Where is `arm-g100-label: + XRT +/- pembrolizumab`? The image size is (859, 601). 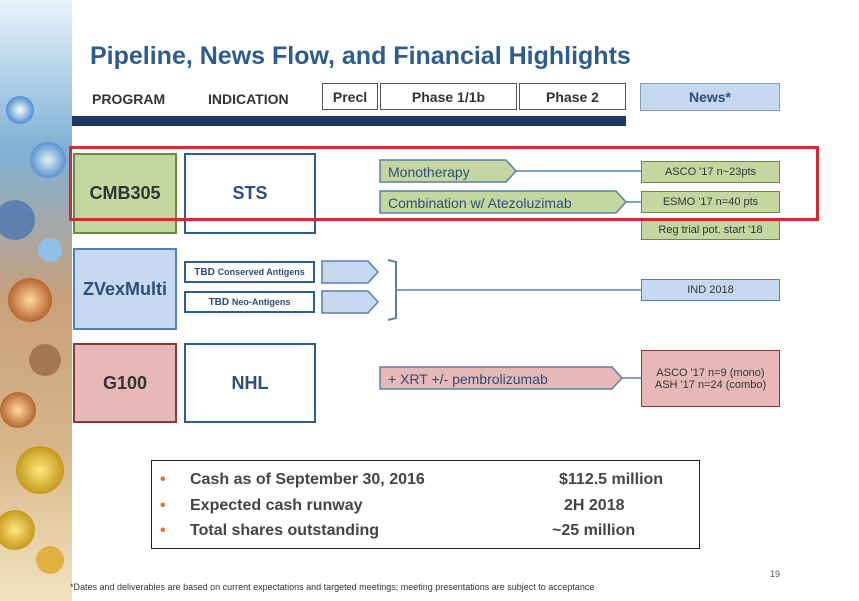
arm-g100-label: + XRT +/- pembrolizumab is located at coordinates (468, 379).